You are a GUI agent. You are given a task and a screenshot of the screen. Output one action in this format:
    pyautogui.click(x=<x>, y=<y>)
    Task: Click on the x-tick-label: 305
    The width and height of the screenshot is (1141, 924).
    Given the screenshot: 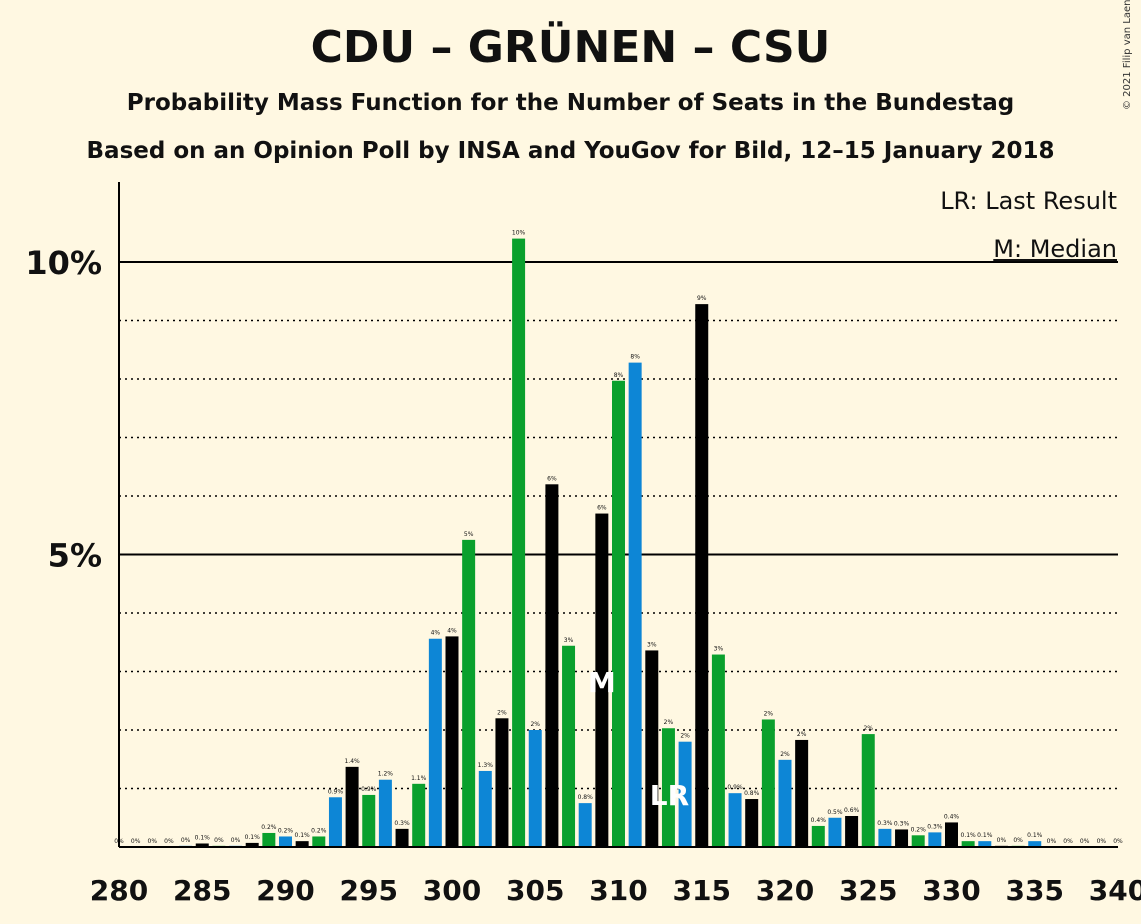 What is the action you would take?
    pyautogui.click(x=535, y=890)
    